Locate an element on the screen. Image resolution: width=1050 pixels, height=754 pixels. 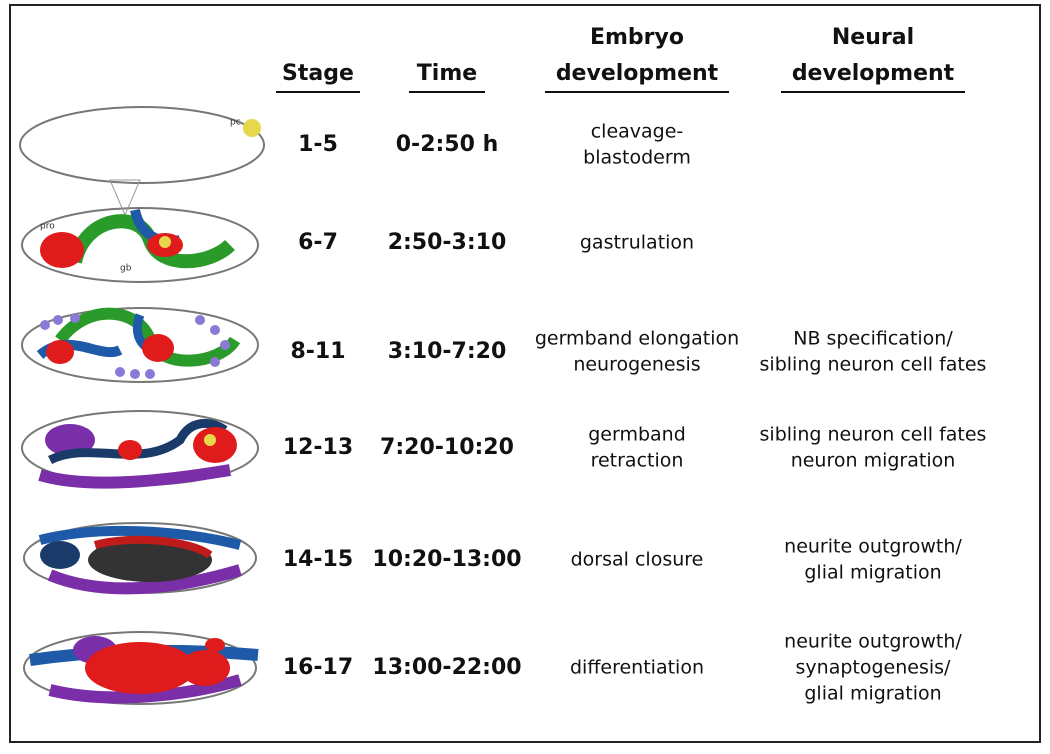
stage-cell: 6-7 is located at coordinates (318, 242).